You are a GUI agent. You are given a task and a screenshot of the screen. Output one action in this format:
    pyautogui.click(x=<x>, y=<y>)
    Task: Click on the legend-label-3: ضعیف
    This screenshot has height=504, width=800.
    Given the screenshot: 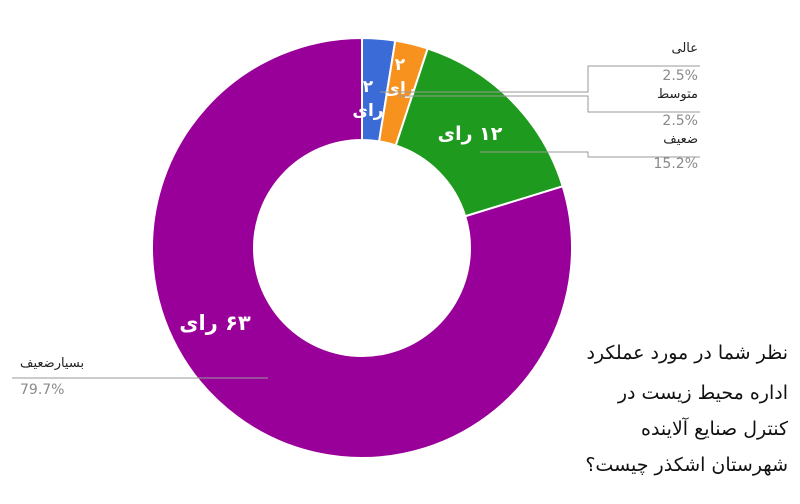 What is the action you would take?
    pyautogui.click(x=680, y=139)
    